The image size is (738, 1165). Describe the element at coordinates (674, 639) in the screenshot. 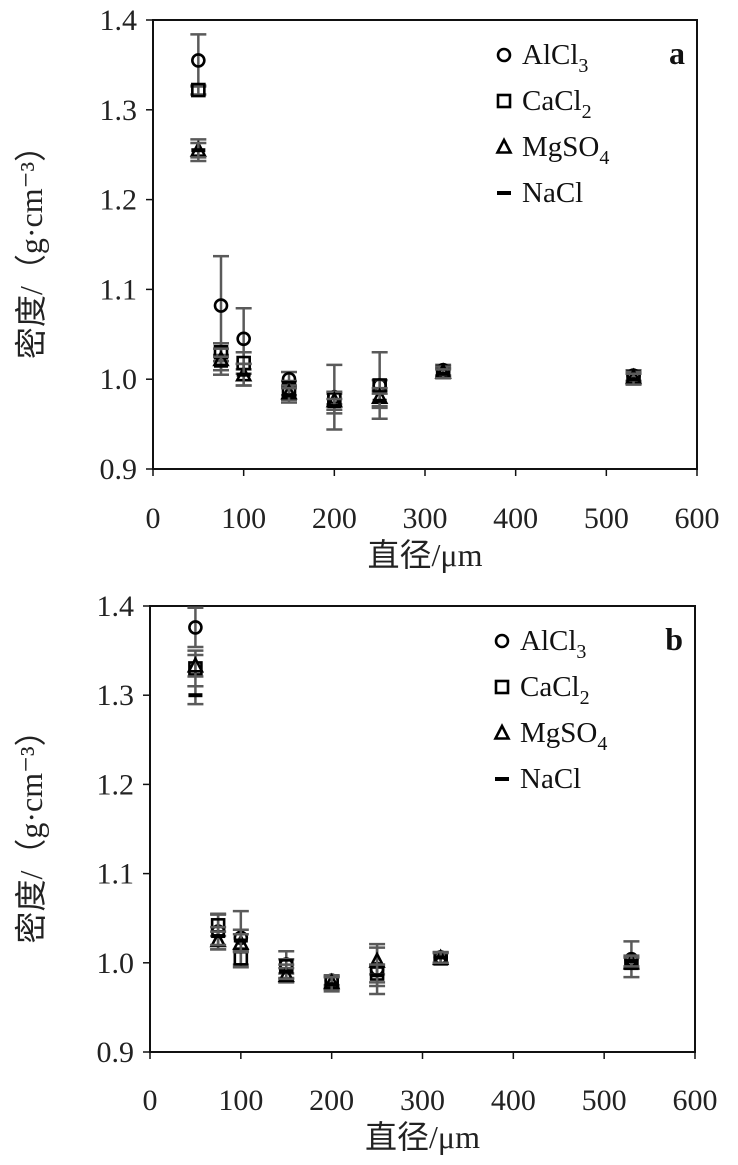

I see `panel-label: b` at that location.